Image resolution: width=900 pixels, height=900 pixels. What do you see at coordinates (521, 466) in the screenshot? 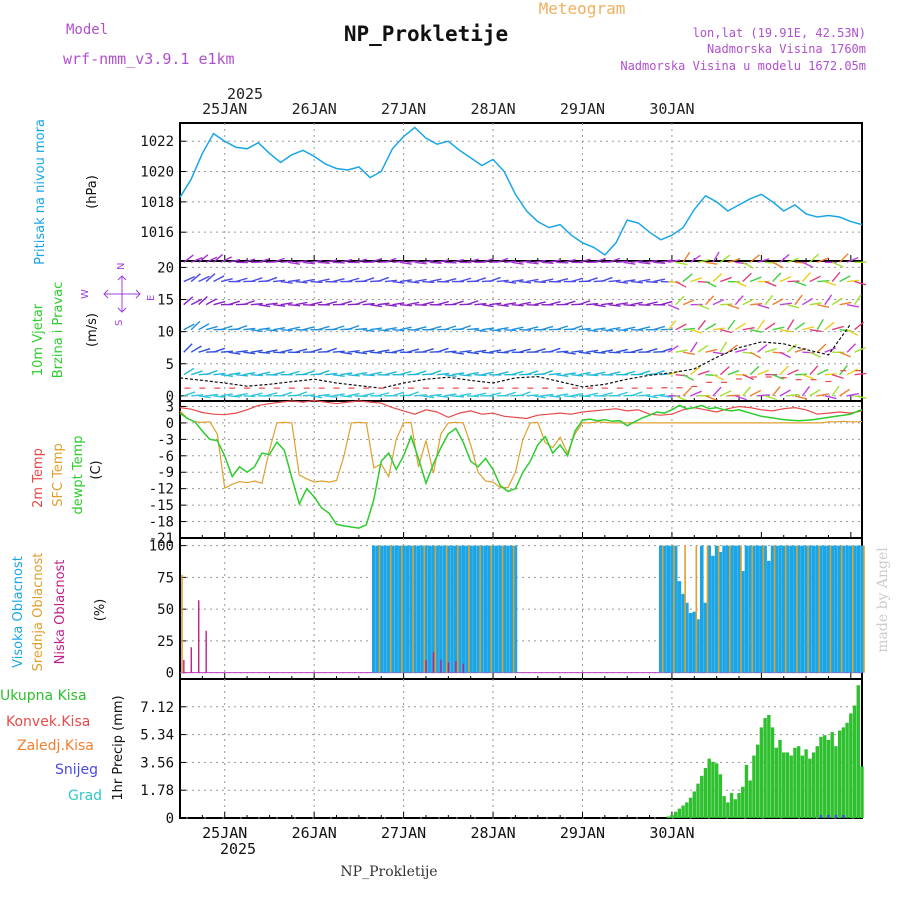
I see `dewpt-line` at bounding box center [521, 466].